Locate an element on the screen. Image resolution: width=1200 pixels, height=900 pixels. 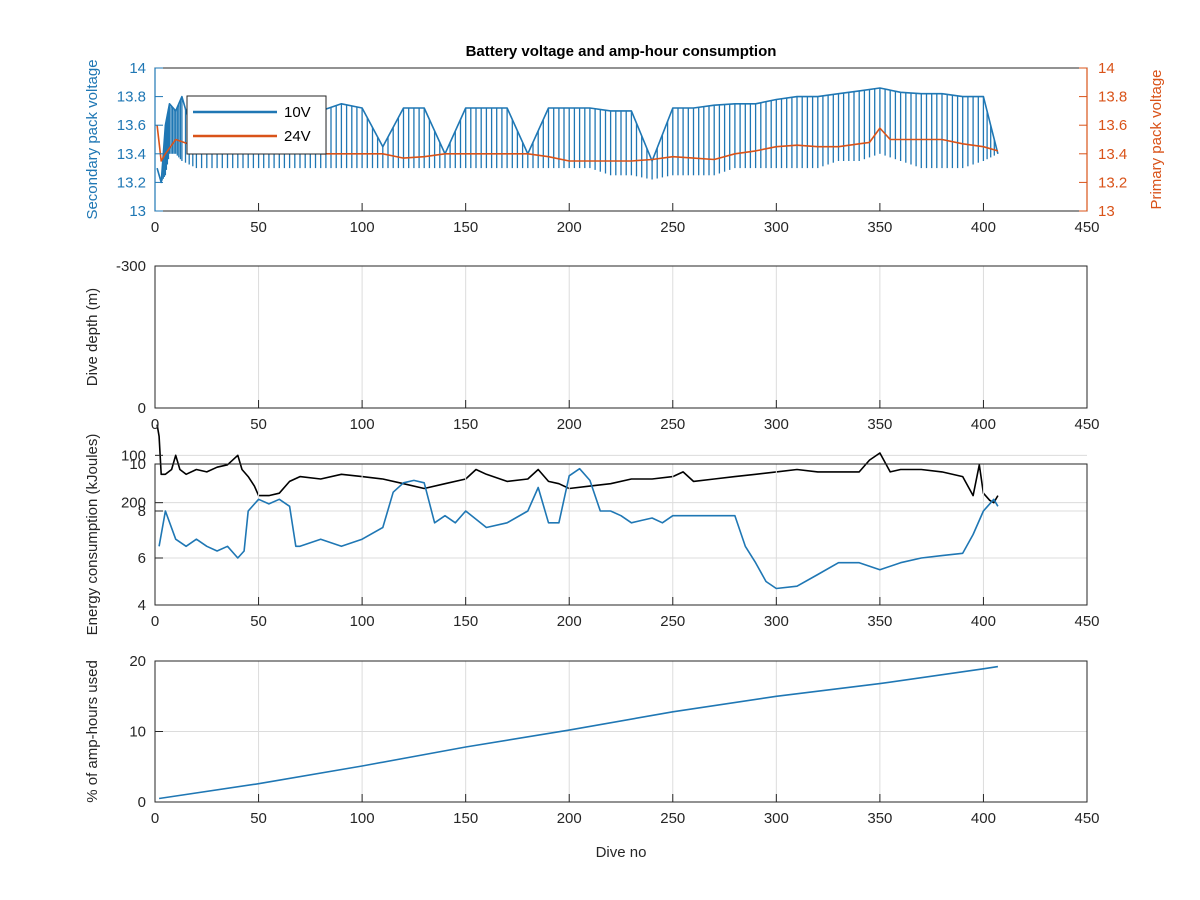
y-tick-label: 200 is located at coordinates (133, 503).